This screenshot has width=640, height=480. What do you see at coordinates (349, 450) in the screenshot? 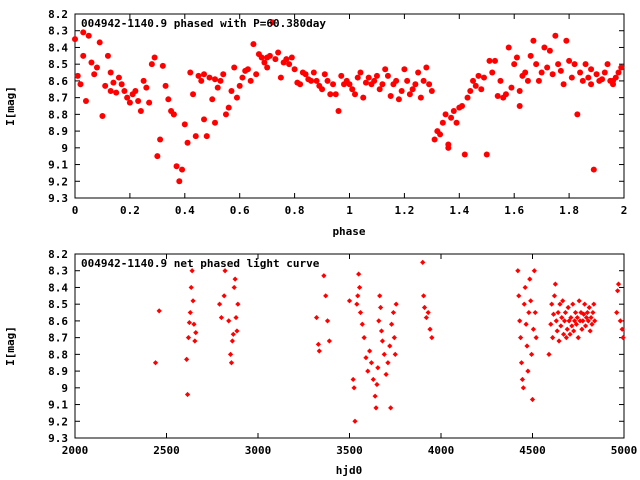
I see `x-tick-label: 3500` at bounding box center [349, 450].